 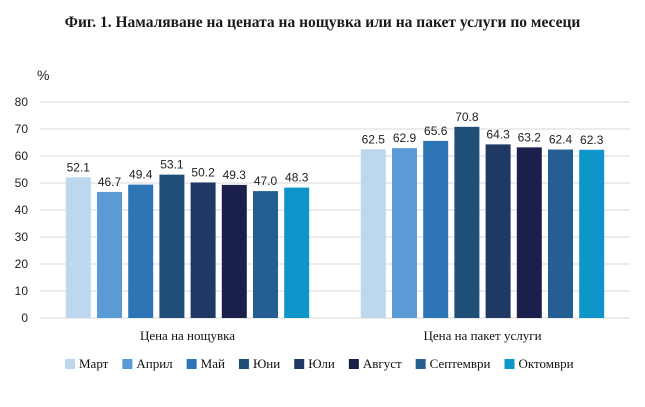 What do you see at coordinates (498, 134) in the screenshot?
I see `data-label: 64.3` at bounding box center [498, 134].